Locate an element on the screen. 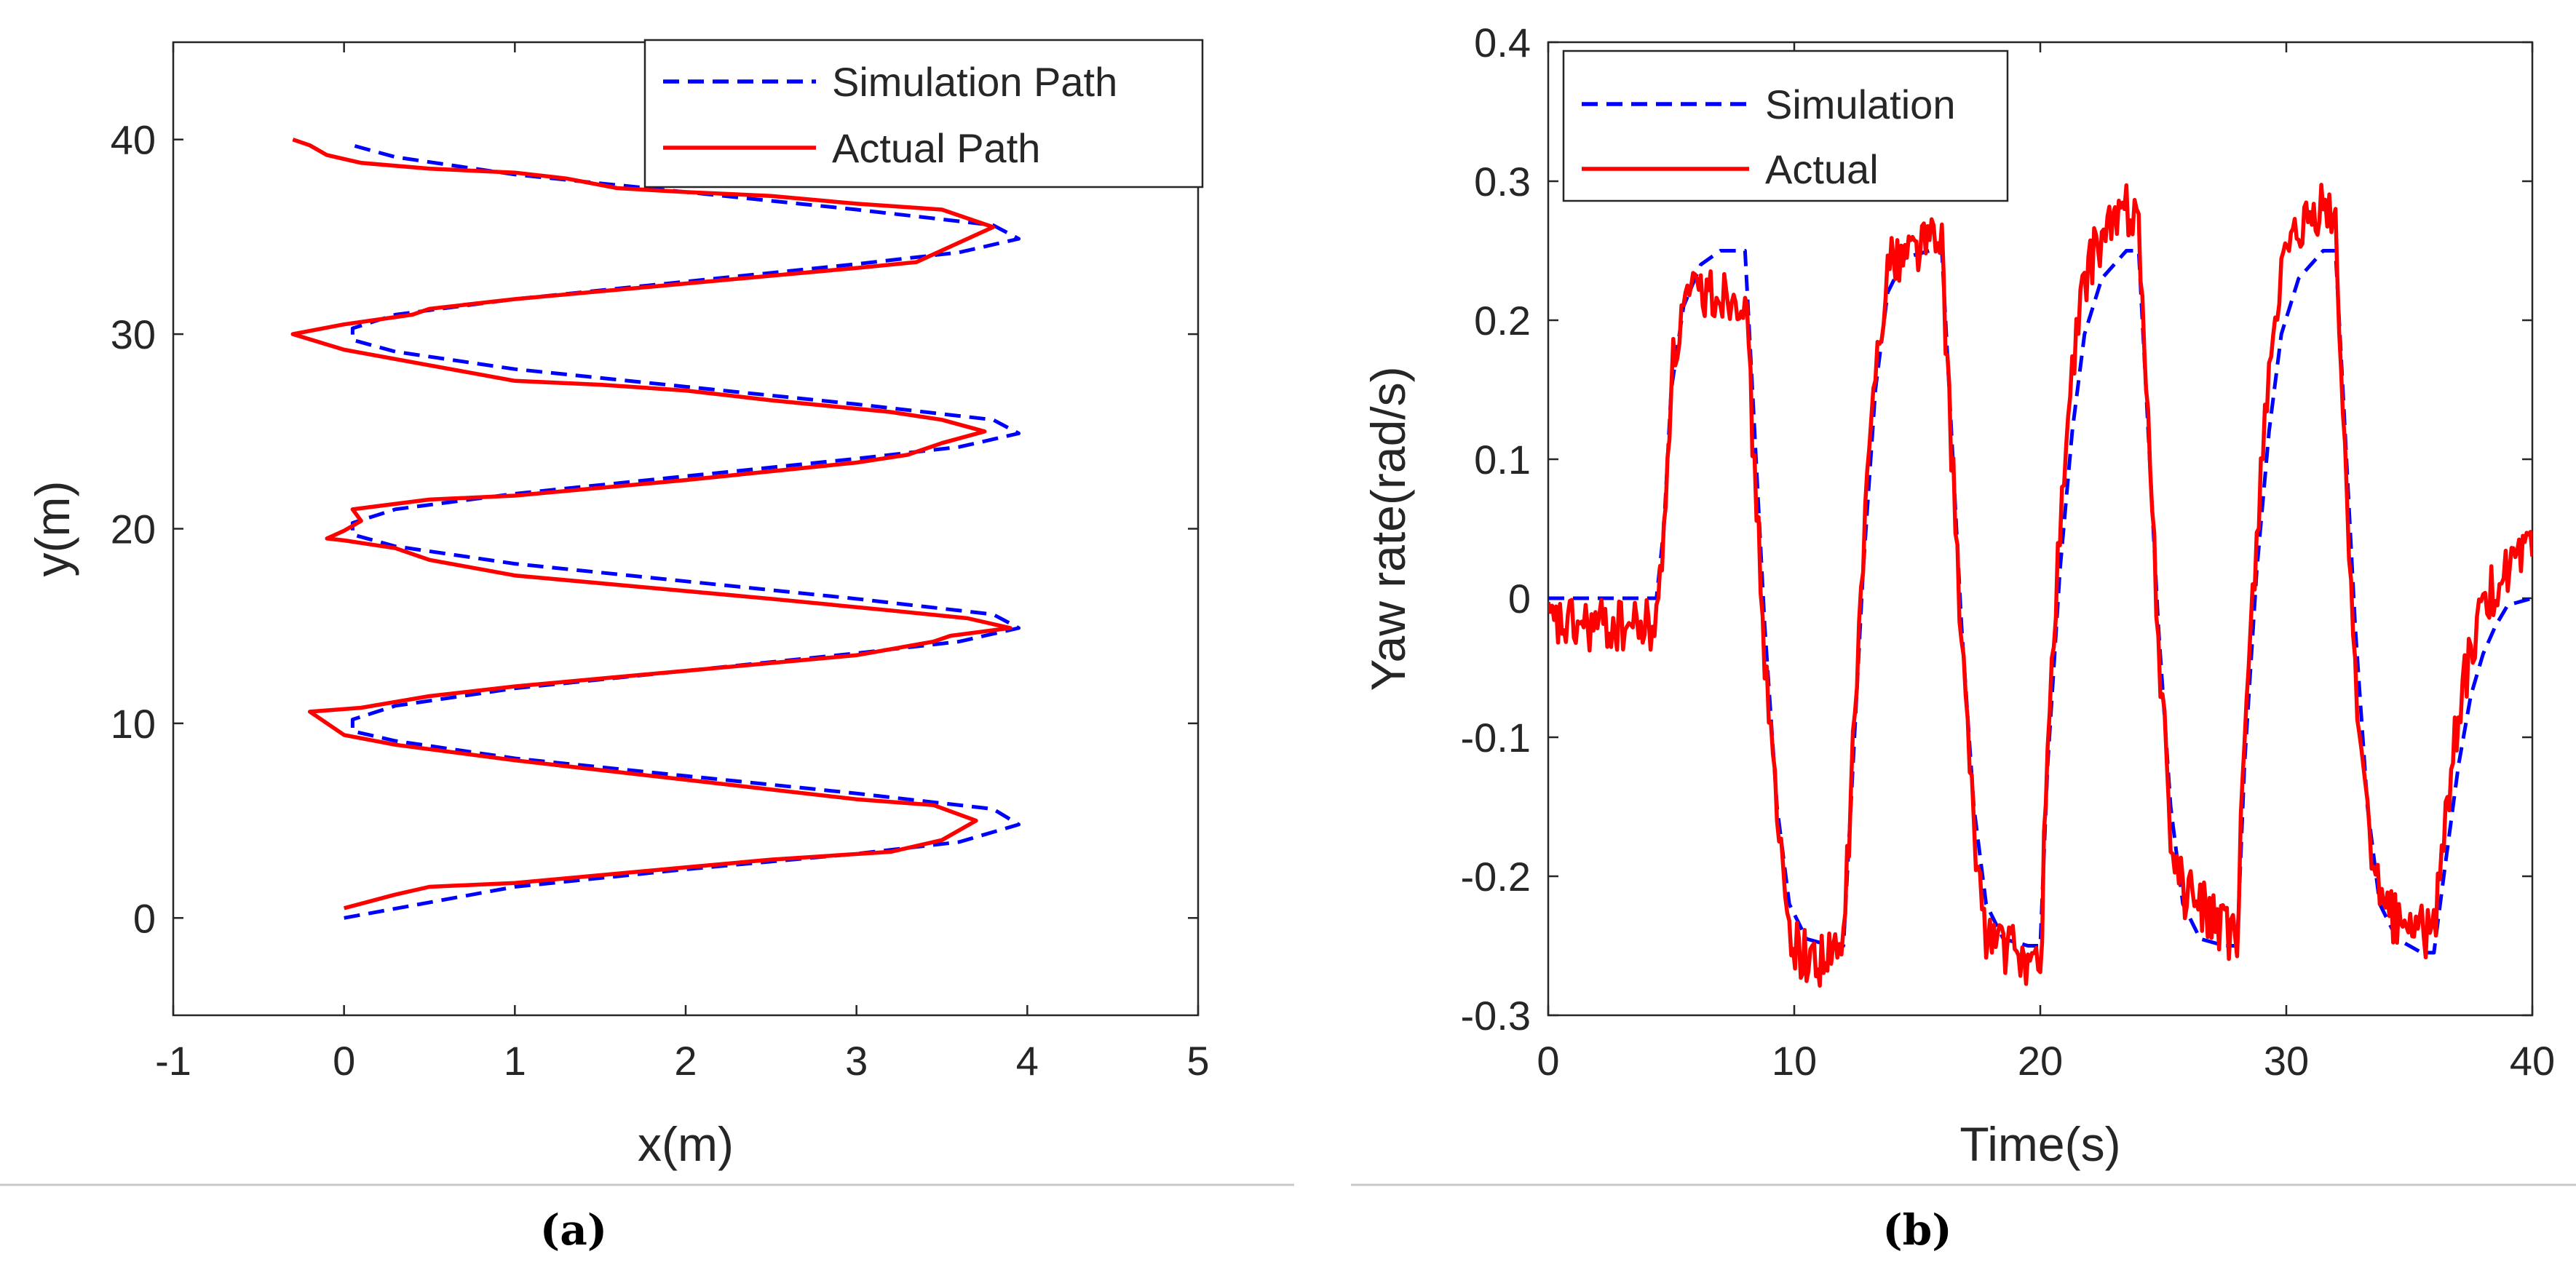 The image size is (2576, 1278). x-tick-label: 2 is located at coordinates (685, 1061).